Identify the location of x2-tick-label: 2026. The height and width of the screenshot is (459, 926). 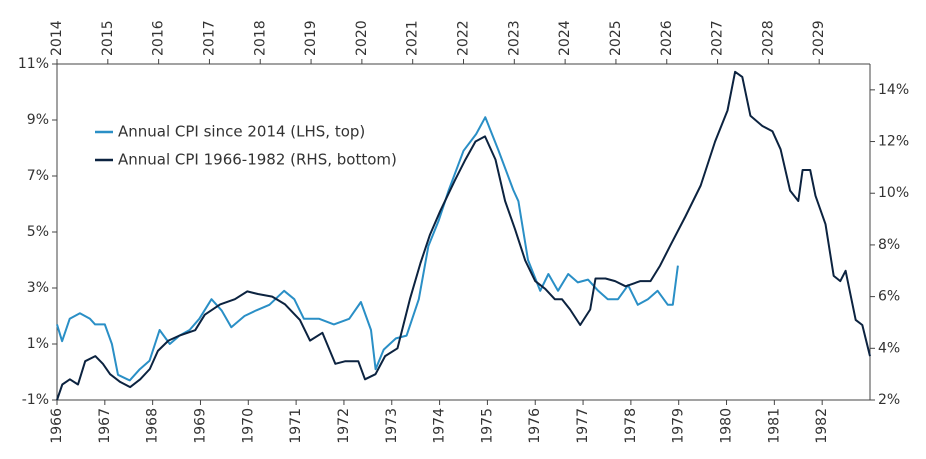
(667, 38).